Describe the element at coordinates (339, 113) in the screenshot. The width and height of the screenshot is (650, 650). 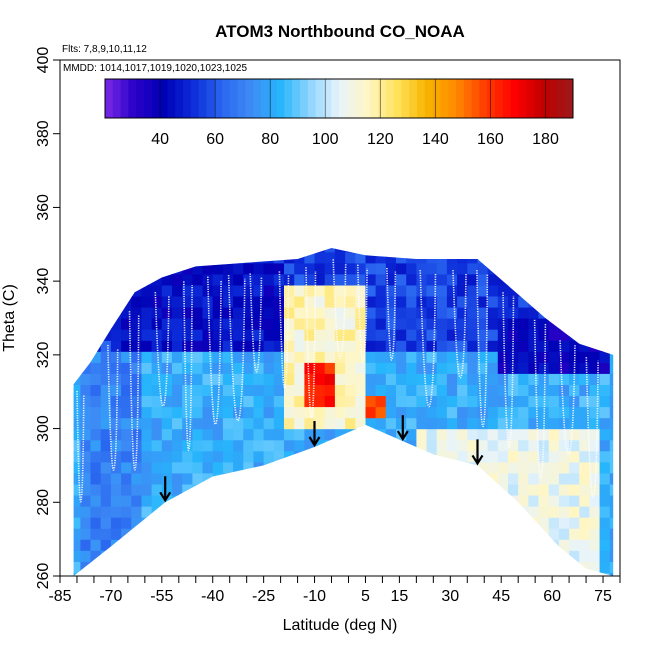
I see `colorbar: 40 60 80 100 120 140 160 180` at that location.